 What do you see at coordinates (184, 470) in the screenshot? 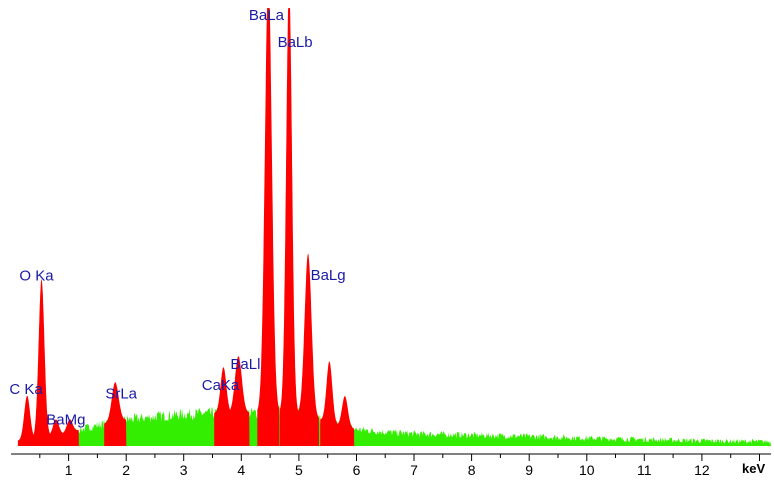
I see `x-tick-label: 3` at bounding box center [184, 470].